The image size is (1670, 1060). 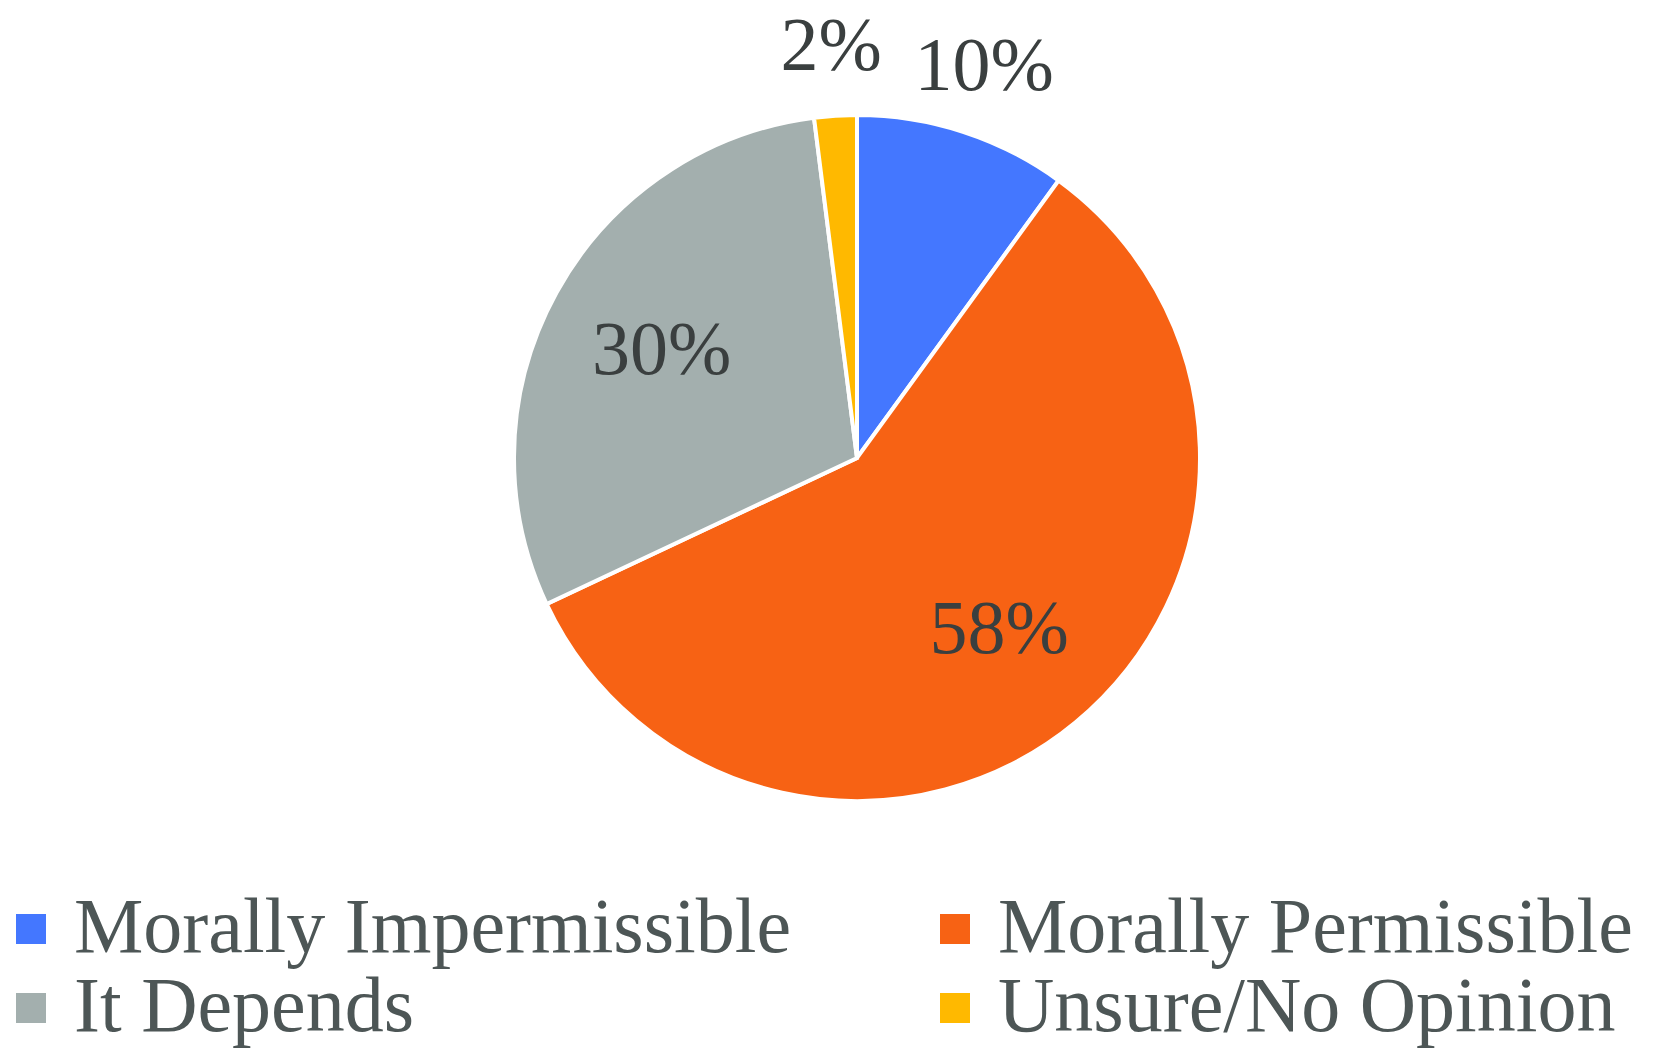 What do you see at coordinates (999, 626) in the screenshot?
I see `data-label: 58%` at bounding box center [999, 626].